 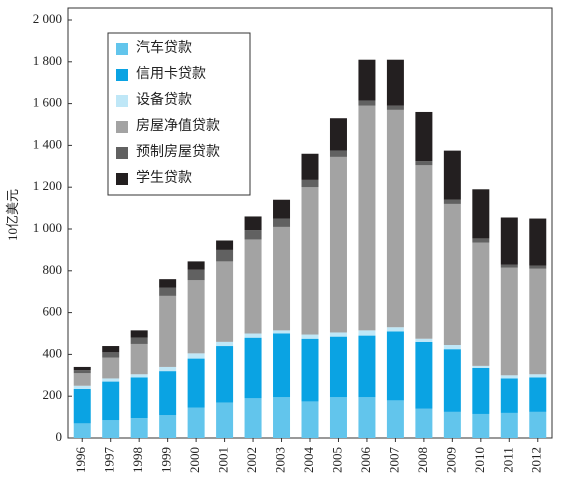 I want to click on y-tick-label: 0, so click(x=59, y=436).